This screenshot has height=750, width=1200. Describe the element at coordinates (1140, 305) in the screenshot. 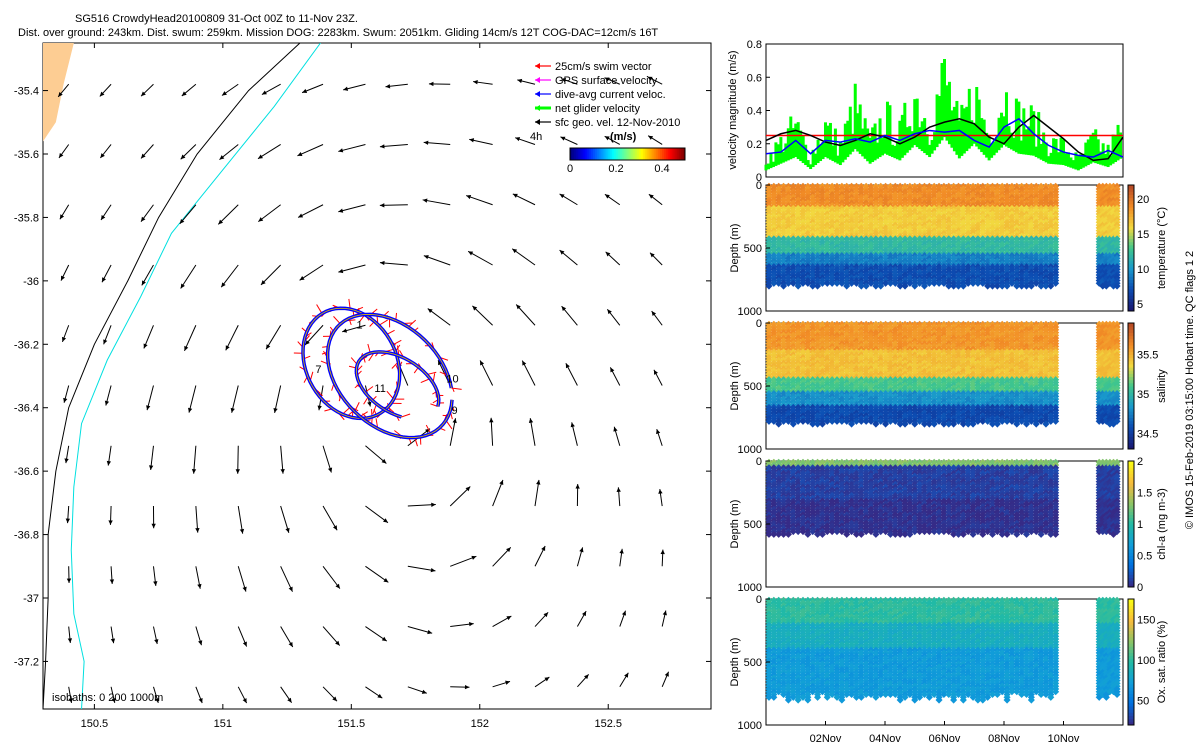

I see `colorbar-tick-label: 5` at that location.